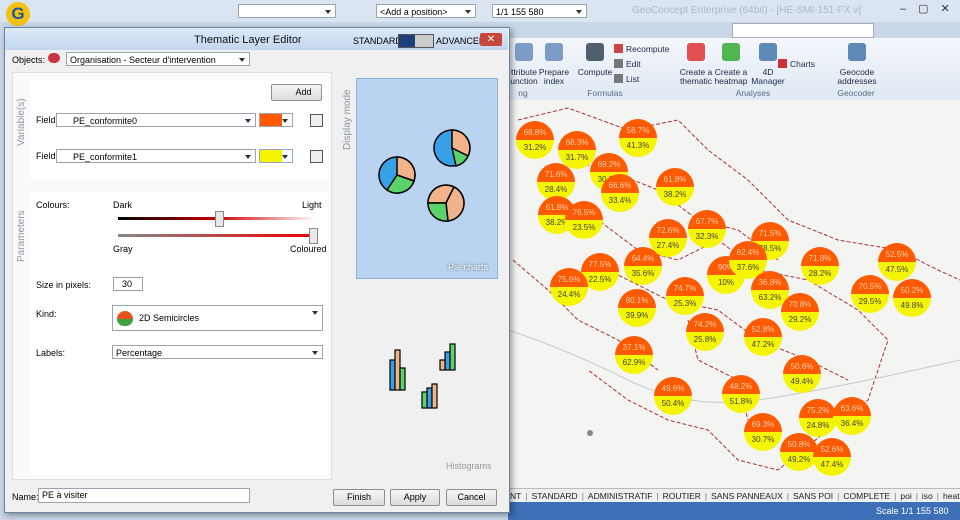  I want to click on parameters-caption: Parameters, so click(21, 236).